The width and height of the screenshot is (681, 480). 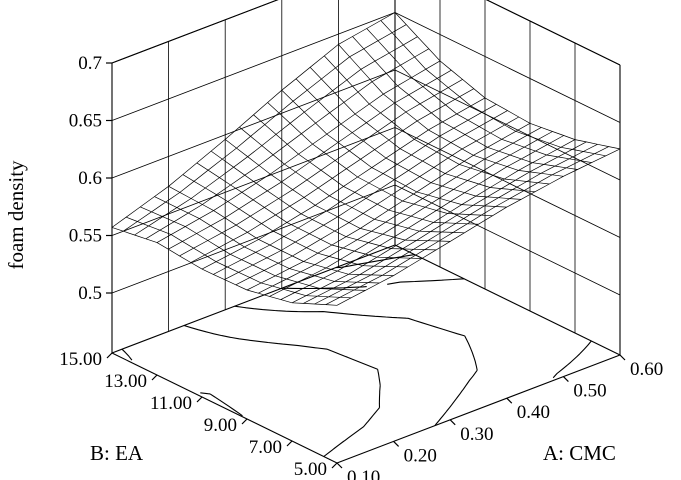 I want to click on y-tick-label: 13.00, so click(x=125, y=381).